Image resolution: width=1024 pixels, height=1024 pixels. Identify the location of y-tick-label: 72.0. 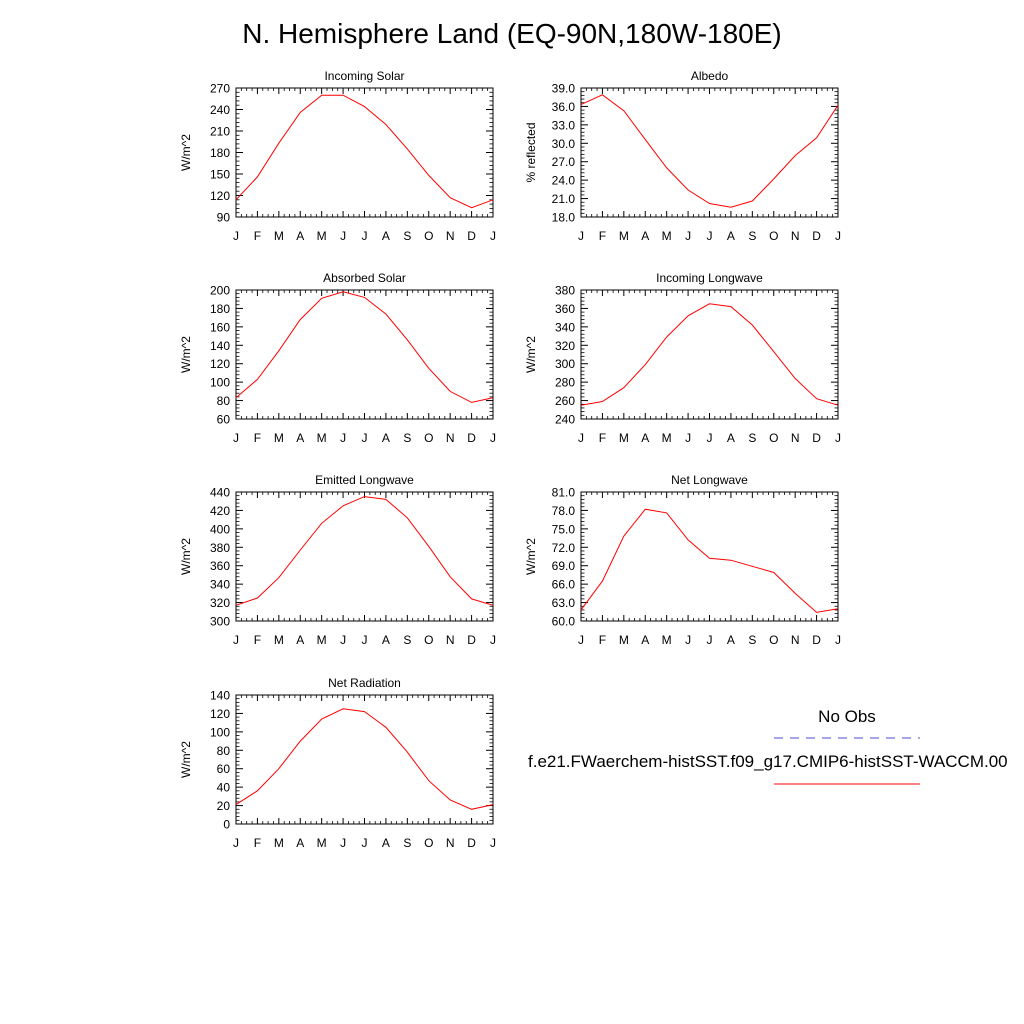
(564, 548).